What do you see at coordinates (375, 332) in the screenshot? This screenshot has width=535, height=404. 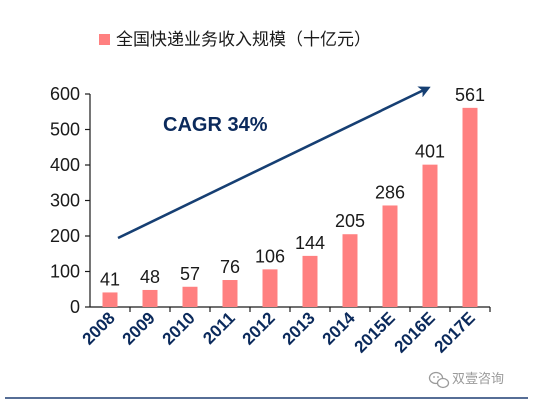 I see `x-tick-label: 2015E` at bounding box center [375, 332].